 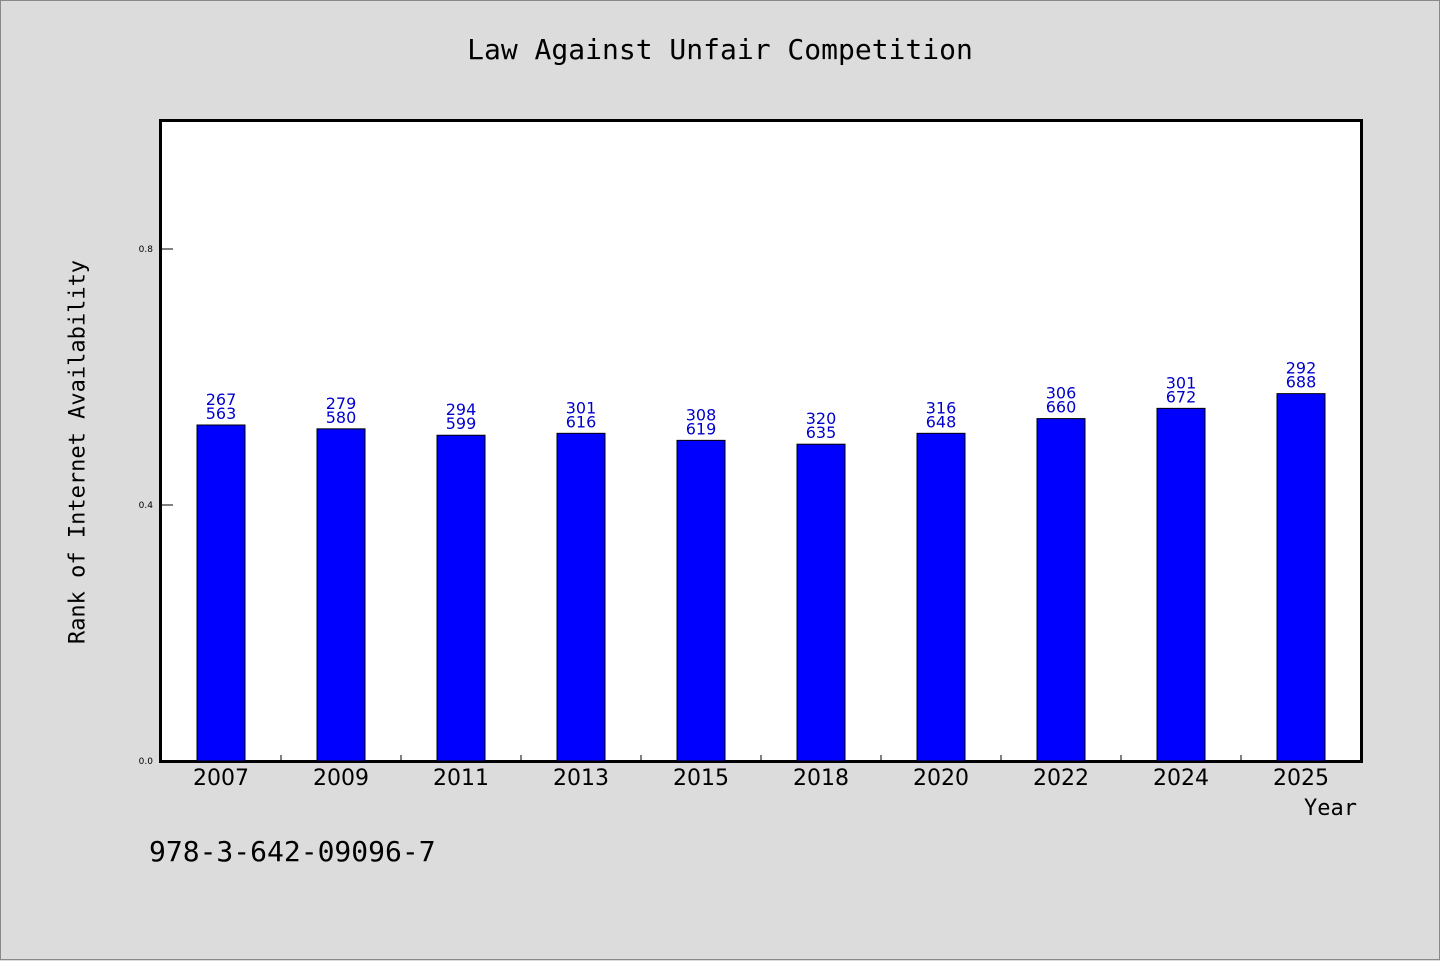 What do you see at coordinates (461, 778) in the screenshot?
I see `x-tick-label-2011: 2011` at bounding box center [461, 778].